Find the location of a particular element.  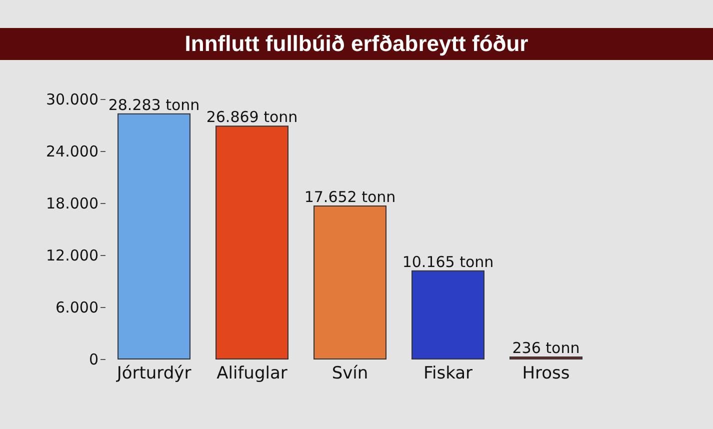

y-tick-label: 6.000 is located at coordinates (77, 307).